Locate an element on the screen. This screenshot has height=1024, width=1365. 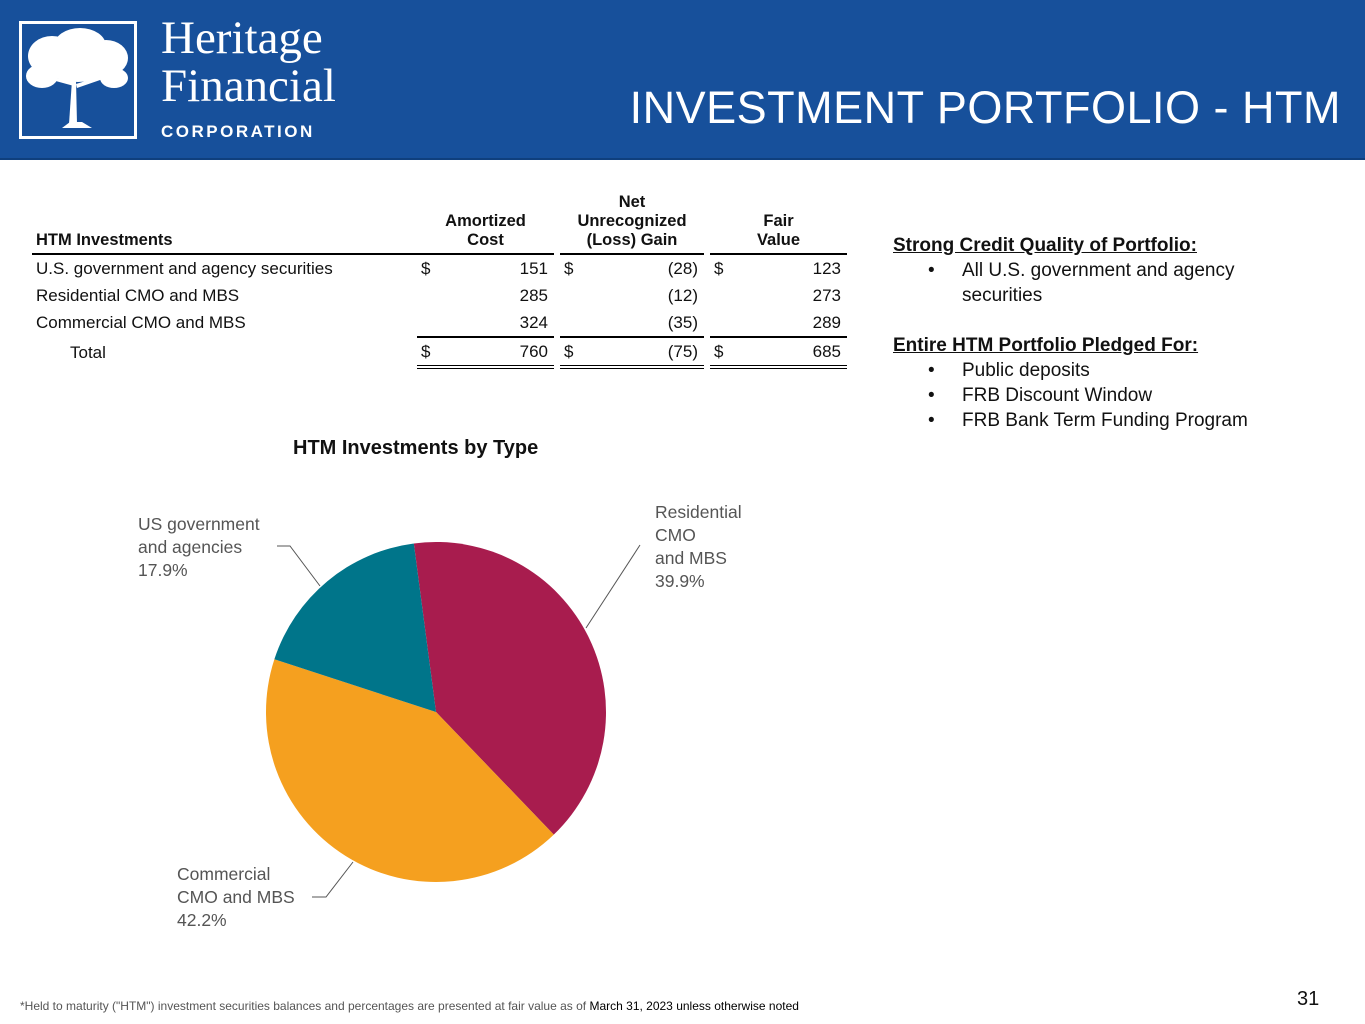
list-item: Public deposits is located at coordinates (1088, 370).